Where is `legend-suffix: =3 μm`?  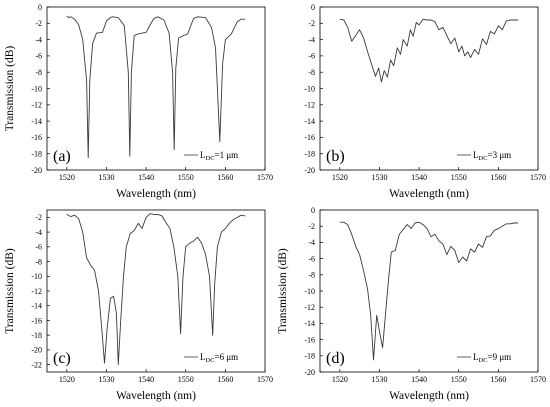 legend-suffix: =3 μm is located at coordinates (500, 155).